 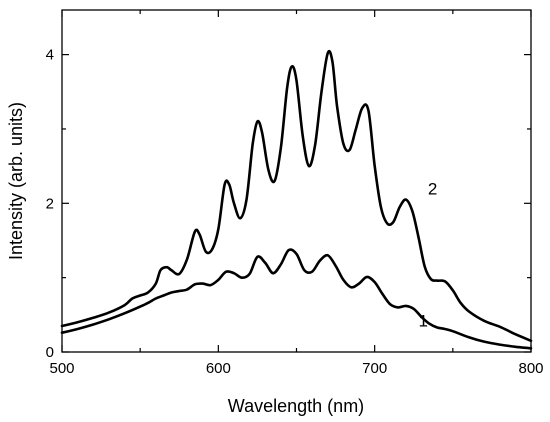 I want to click on y-tick-label: 2, so click(x=50, y=203).